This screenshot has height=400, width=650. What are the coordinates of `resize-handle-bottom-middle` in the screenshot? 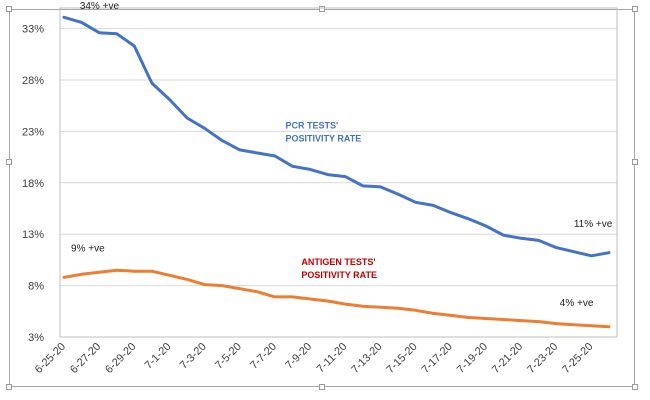 It's located at (322, 387).